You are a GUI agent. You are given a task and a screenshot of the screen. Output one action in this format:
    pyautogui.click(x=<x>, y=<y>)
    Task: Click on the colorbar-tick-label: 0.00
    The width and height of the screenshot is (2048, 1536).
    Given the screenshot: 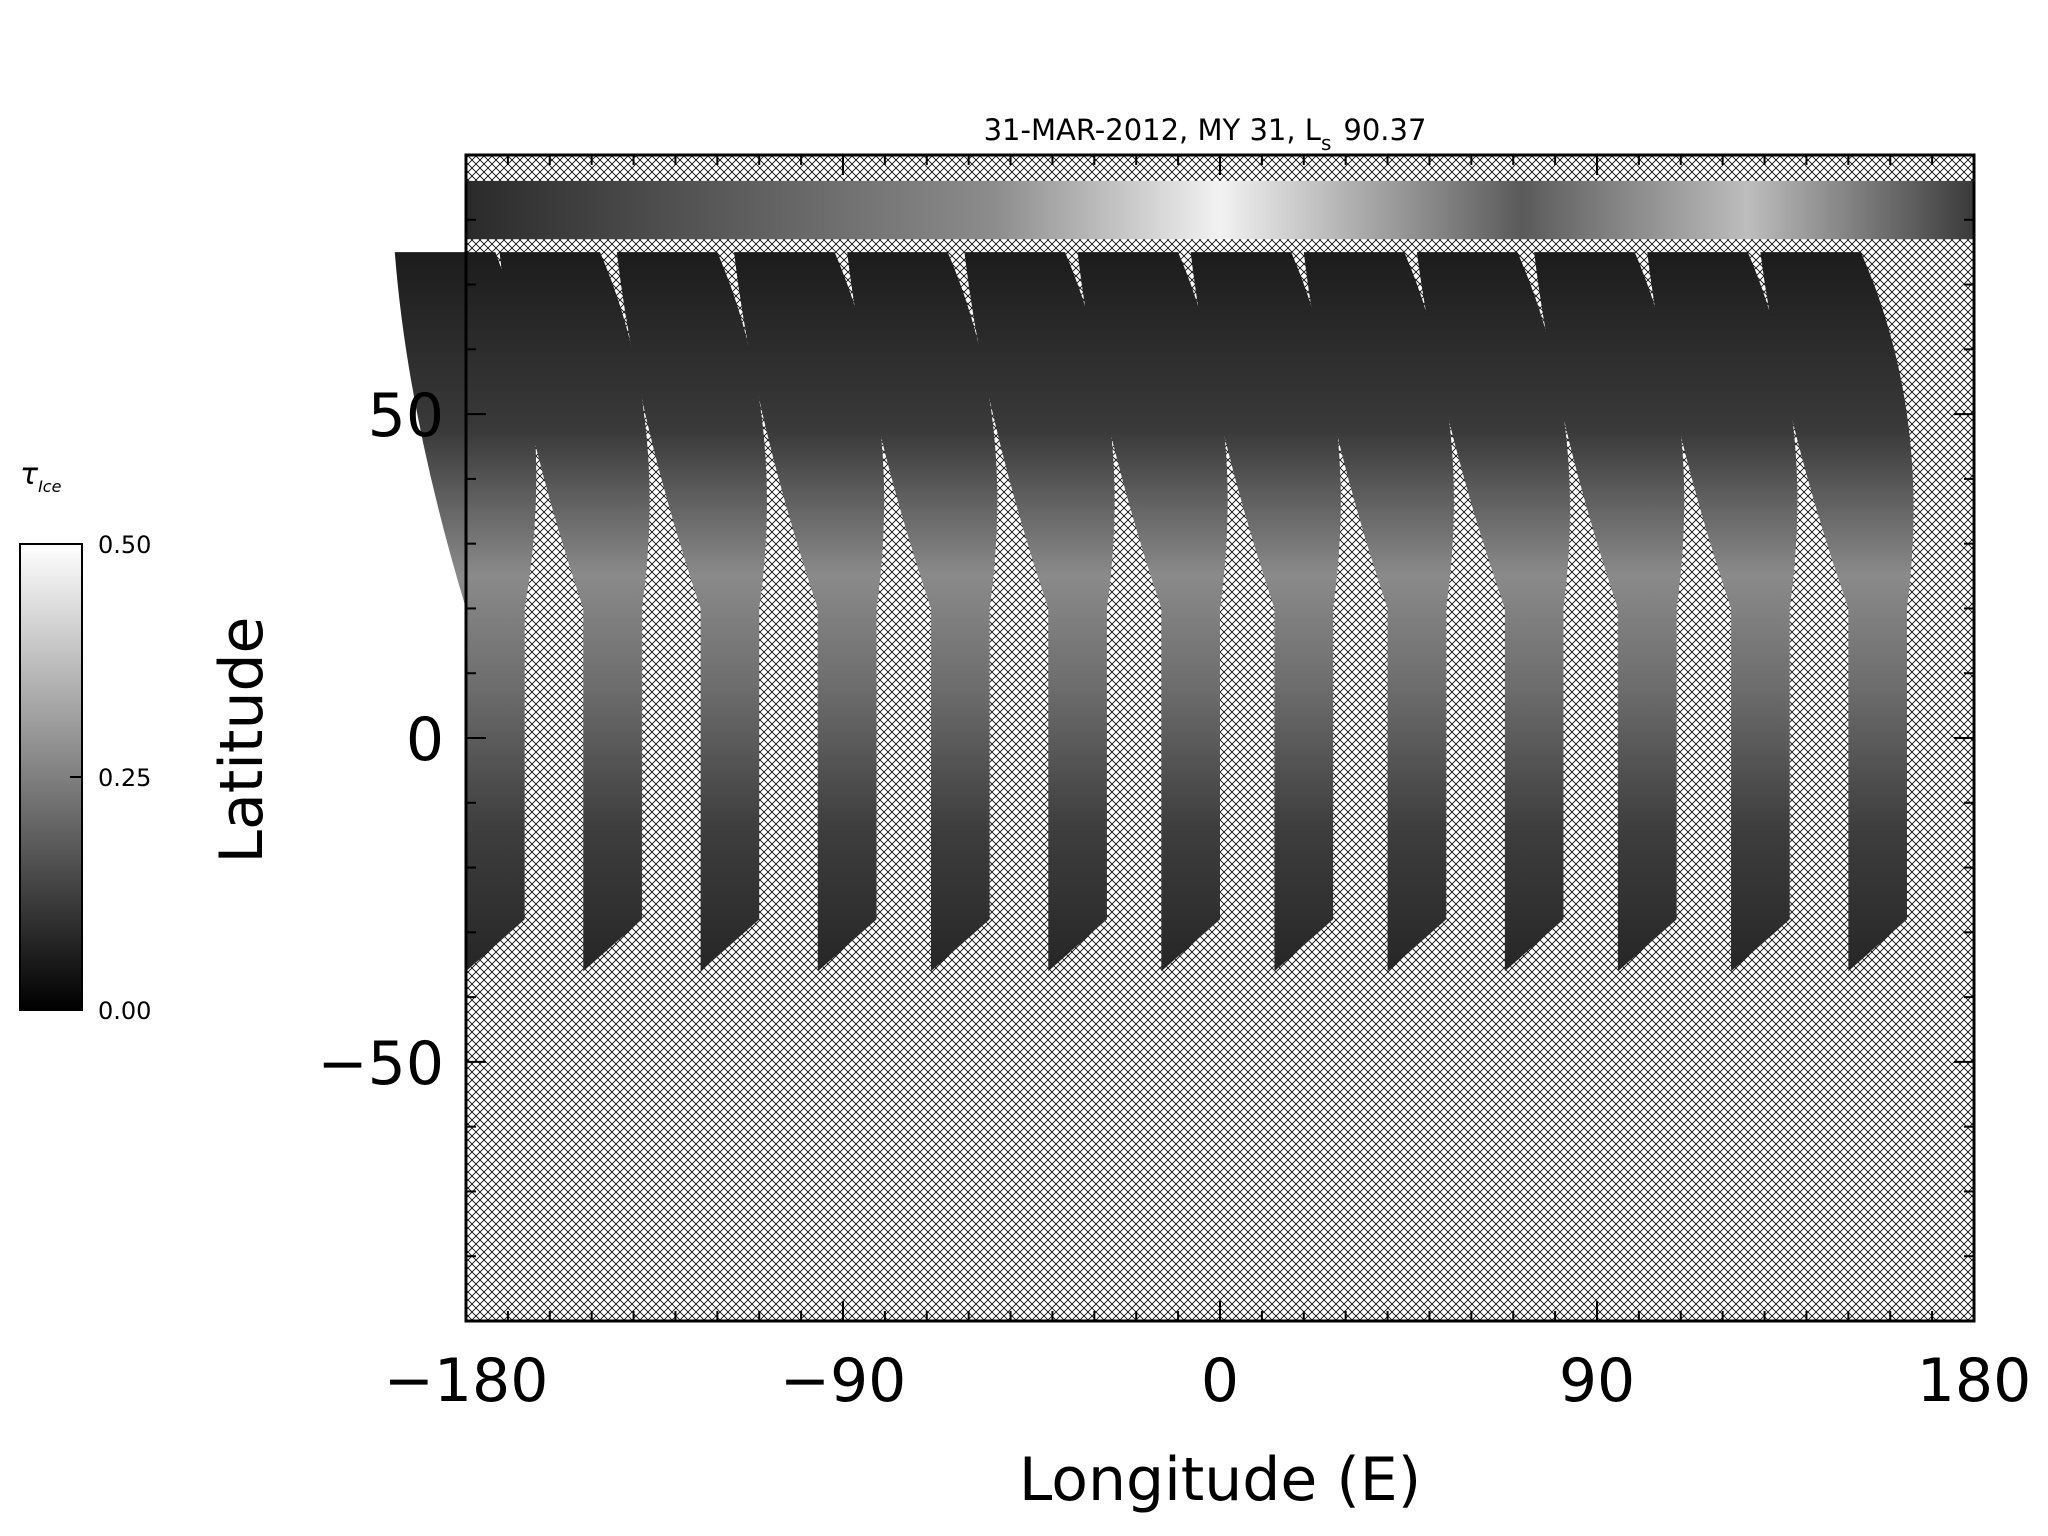 What is the action you would take?
    pyautogui.click(x=124, y=1011)
    